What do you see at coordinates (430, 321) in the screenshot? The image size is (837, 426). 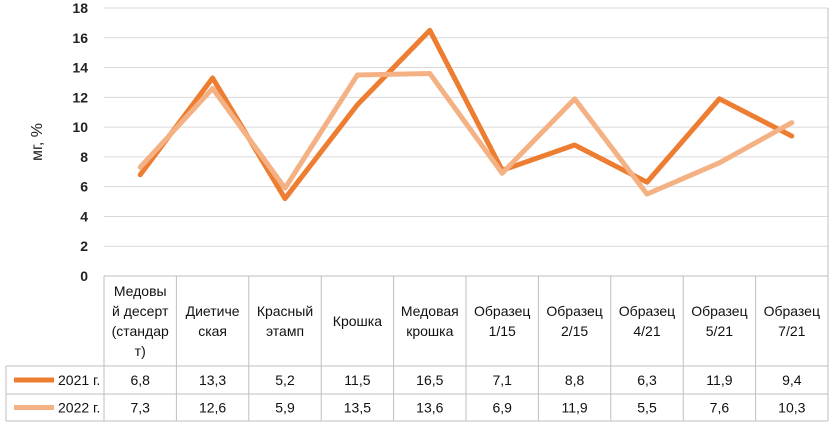 I see `category-label: Медовая крошка` at bounding box center [430, 321].